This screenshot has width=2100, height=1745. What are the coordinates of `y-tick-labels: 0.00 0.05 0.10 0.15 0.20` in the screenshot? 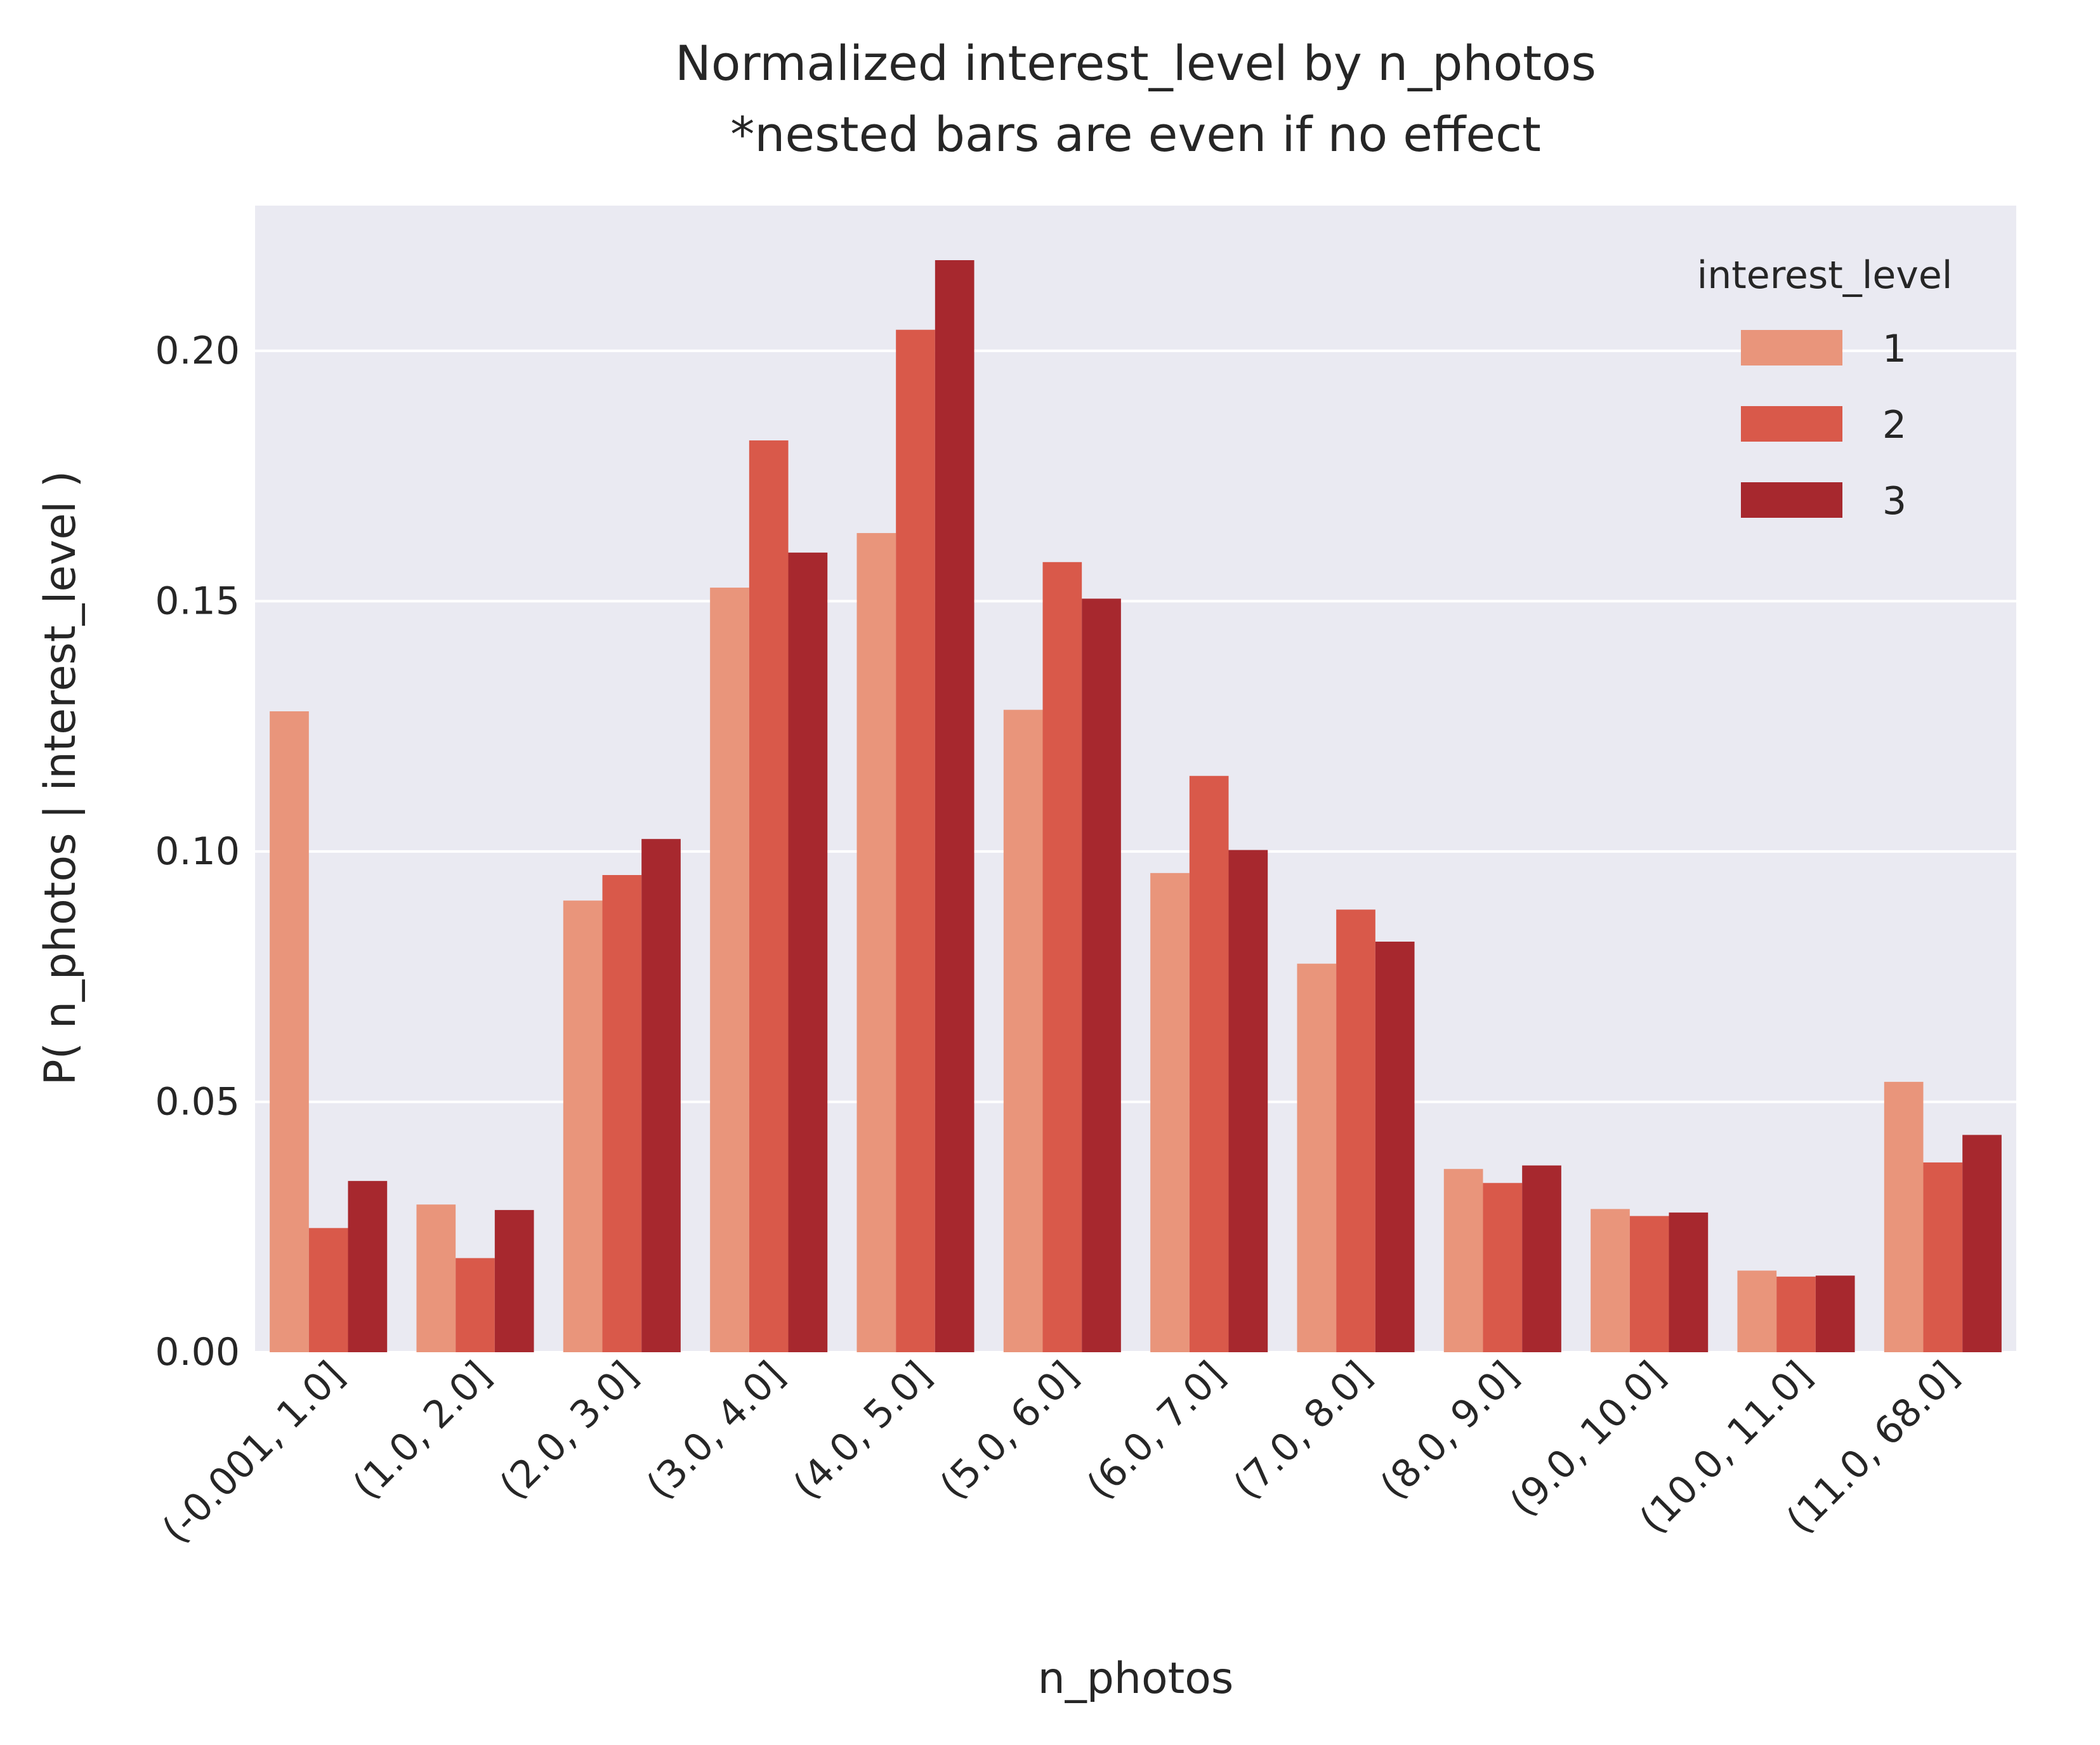 It's located at (197, 851).